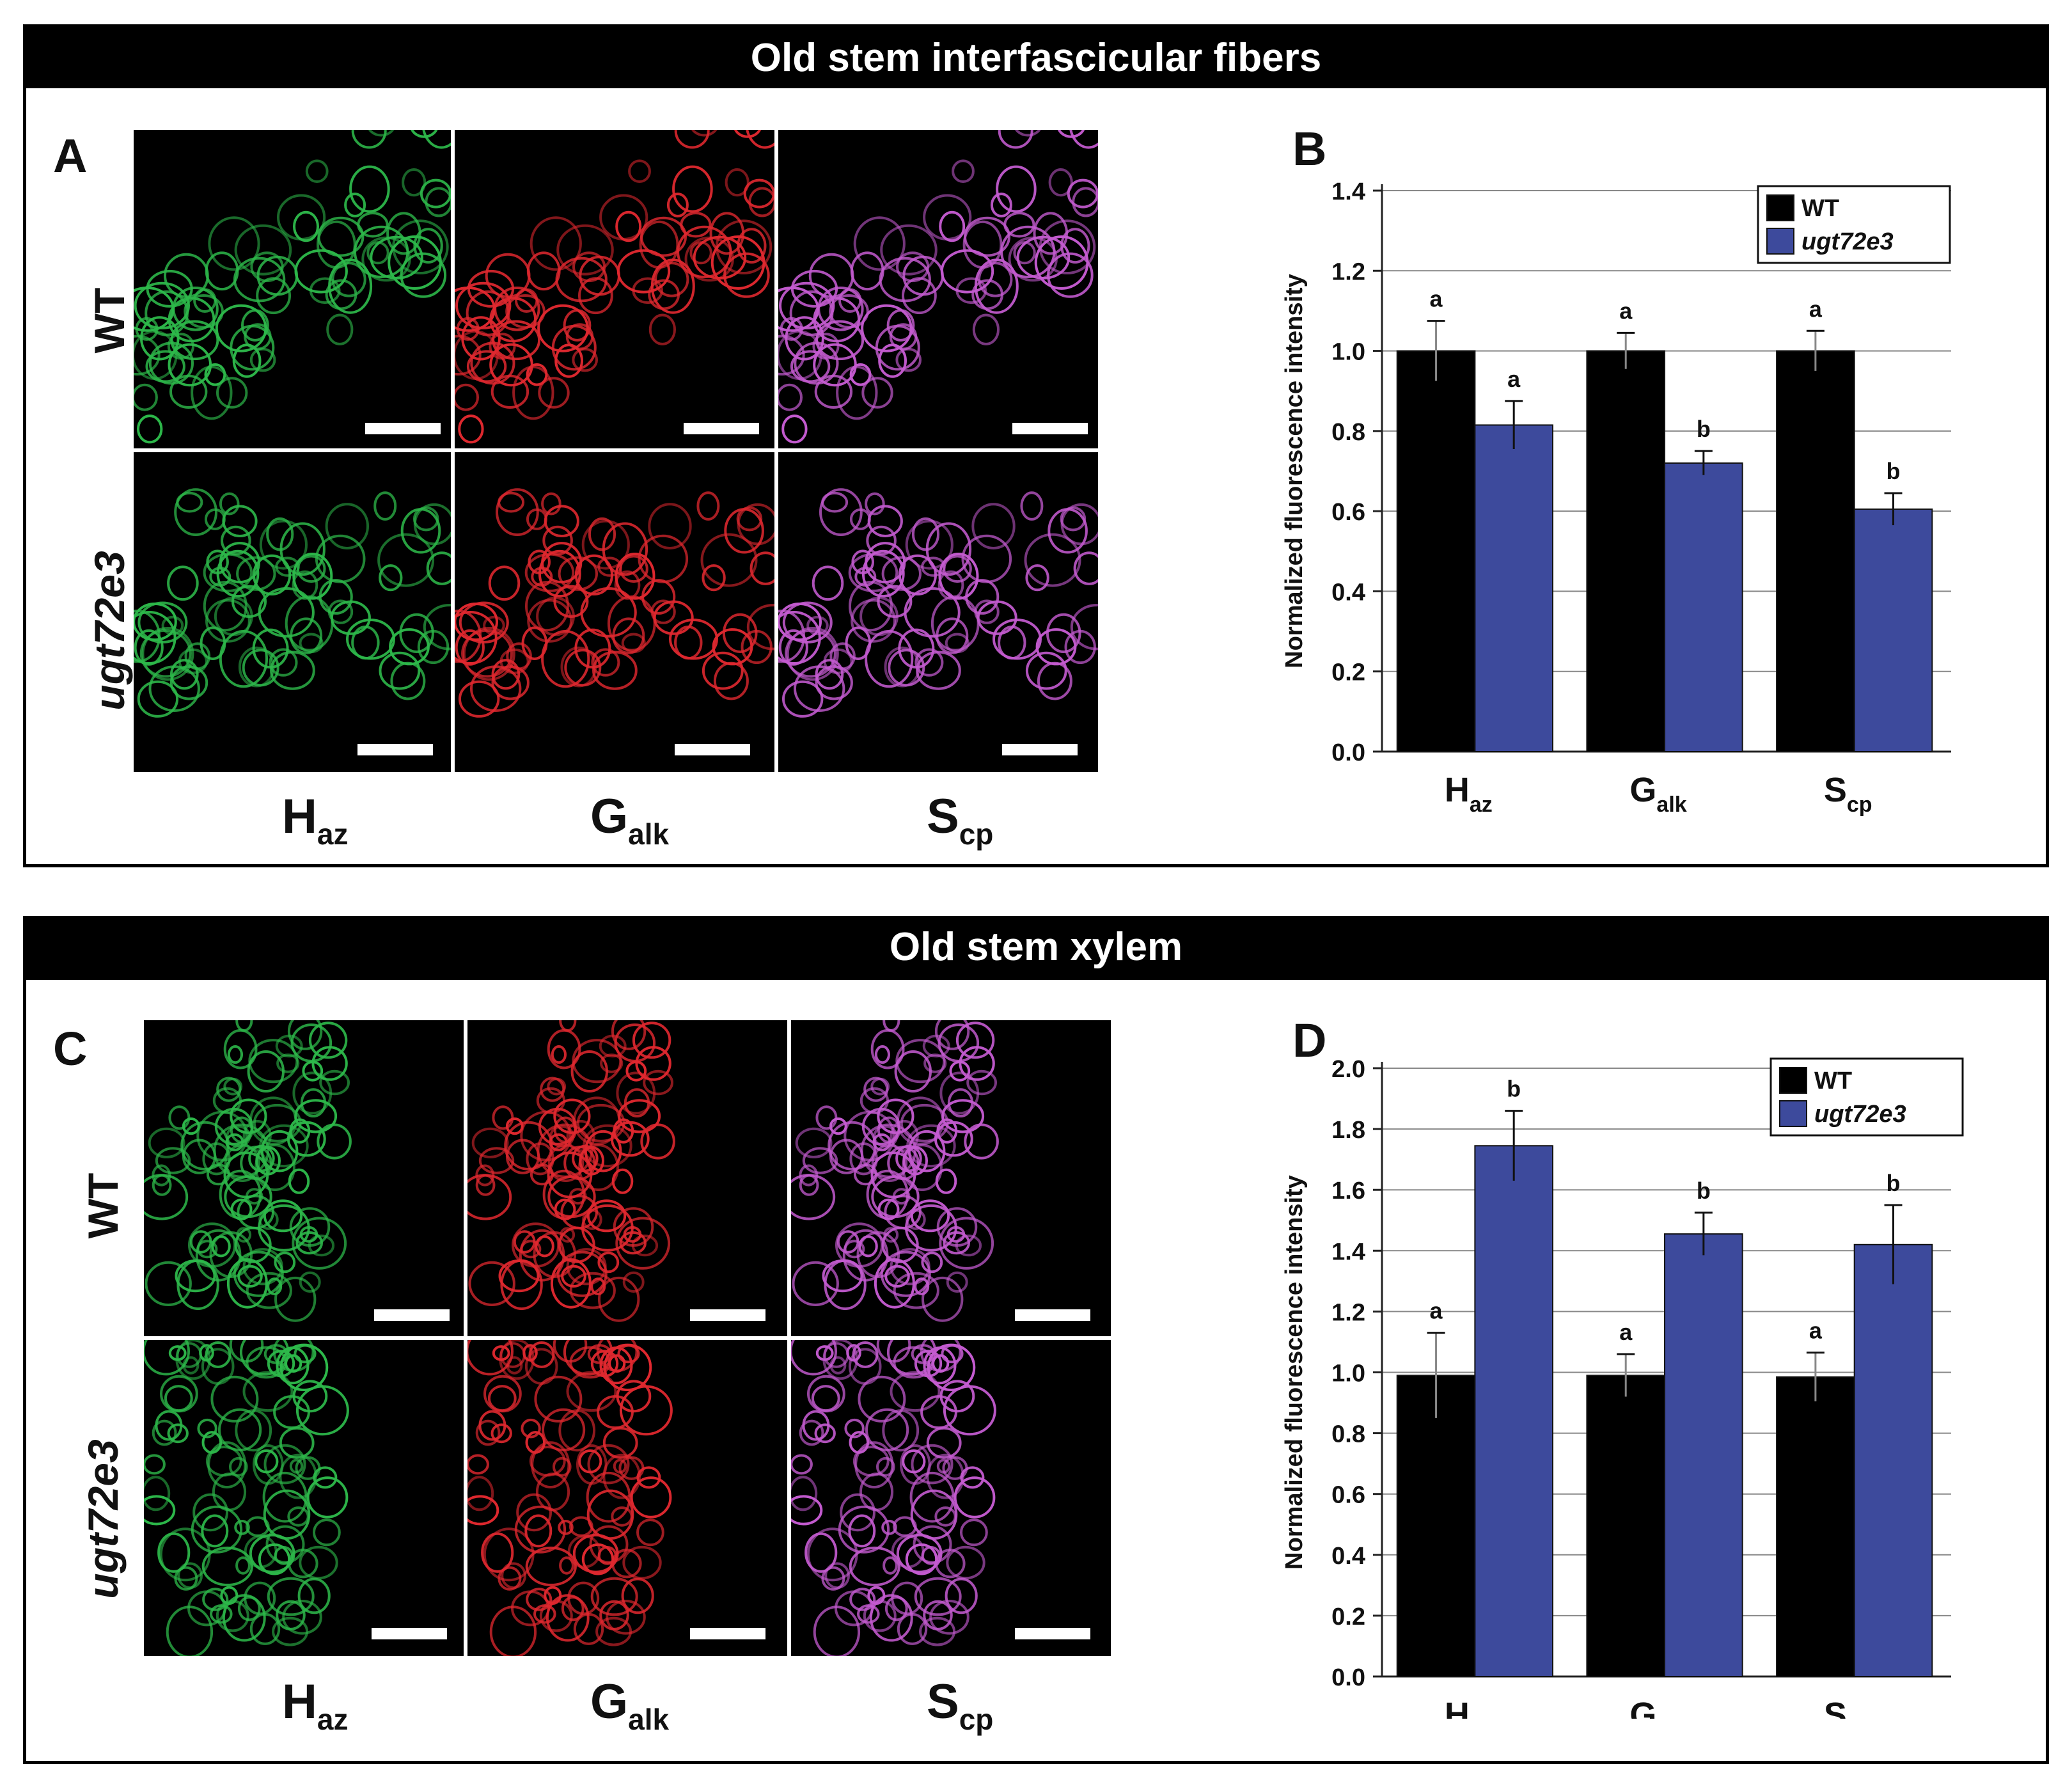 The image size is (2072, 1775). Describe the element at coordinates (1513, 1411) in the screenshot. I see `bar-ugt72e3-Haz` at that location.